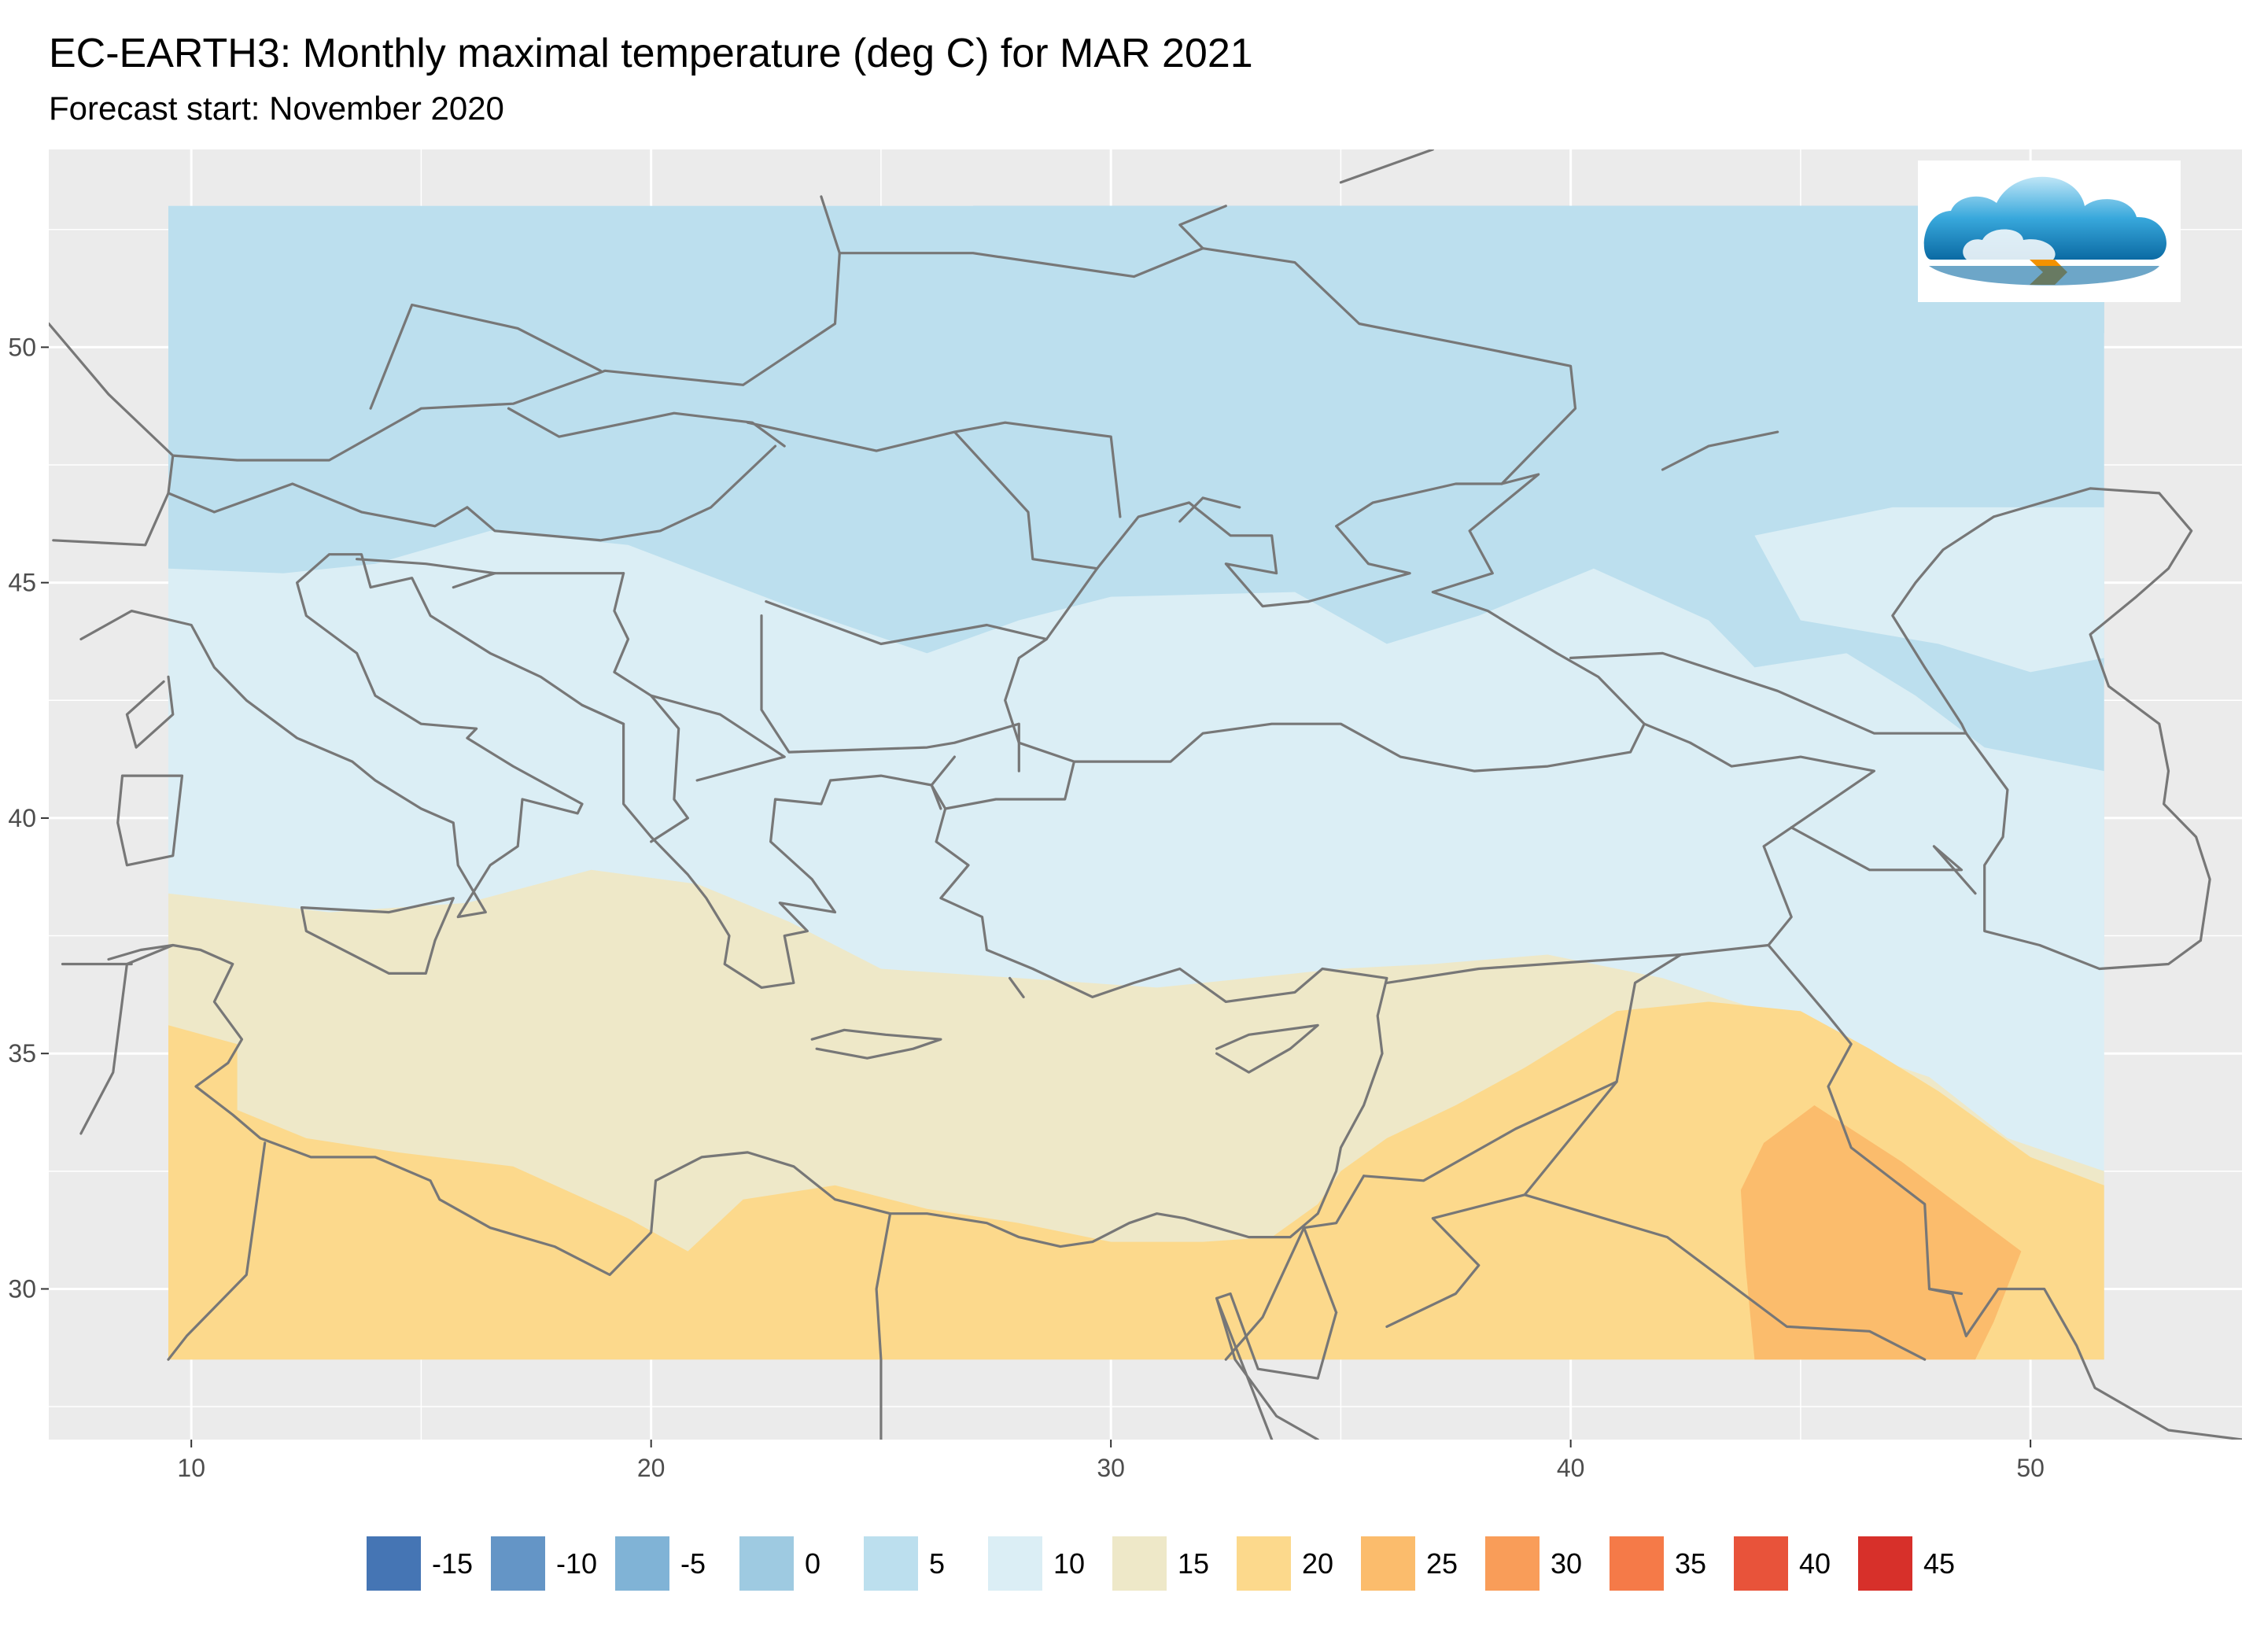  What do you see at coordinates (22, 1053) in the screenshot?
I see `y-tick-label: 35` at bounding box center [22, 1053].